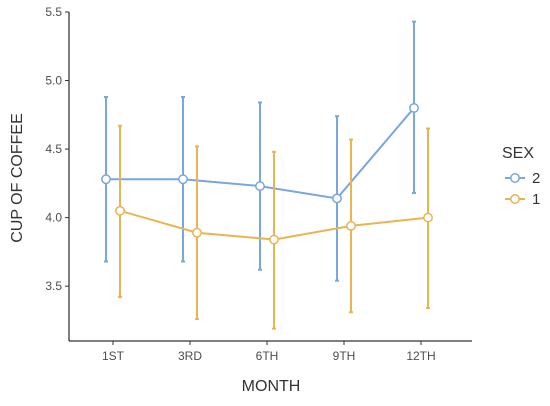 This screenshot has height=406, width=550. What do you see at coordinates (420, 356) in the screenshot?
I see `x-tick-label: 12TH` at bounding box center [420, 356].